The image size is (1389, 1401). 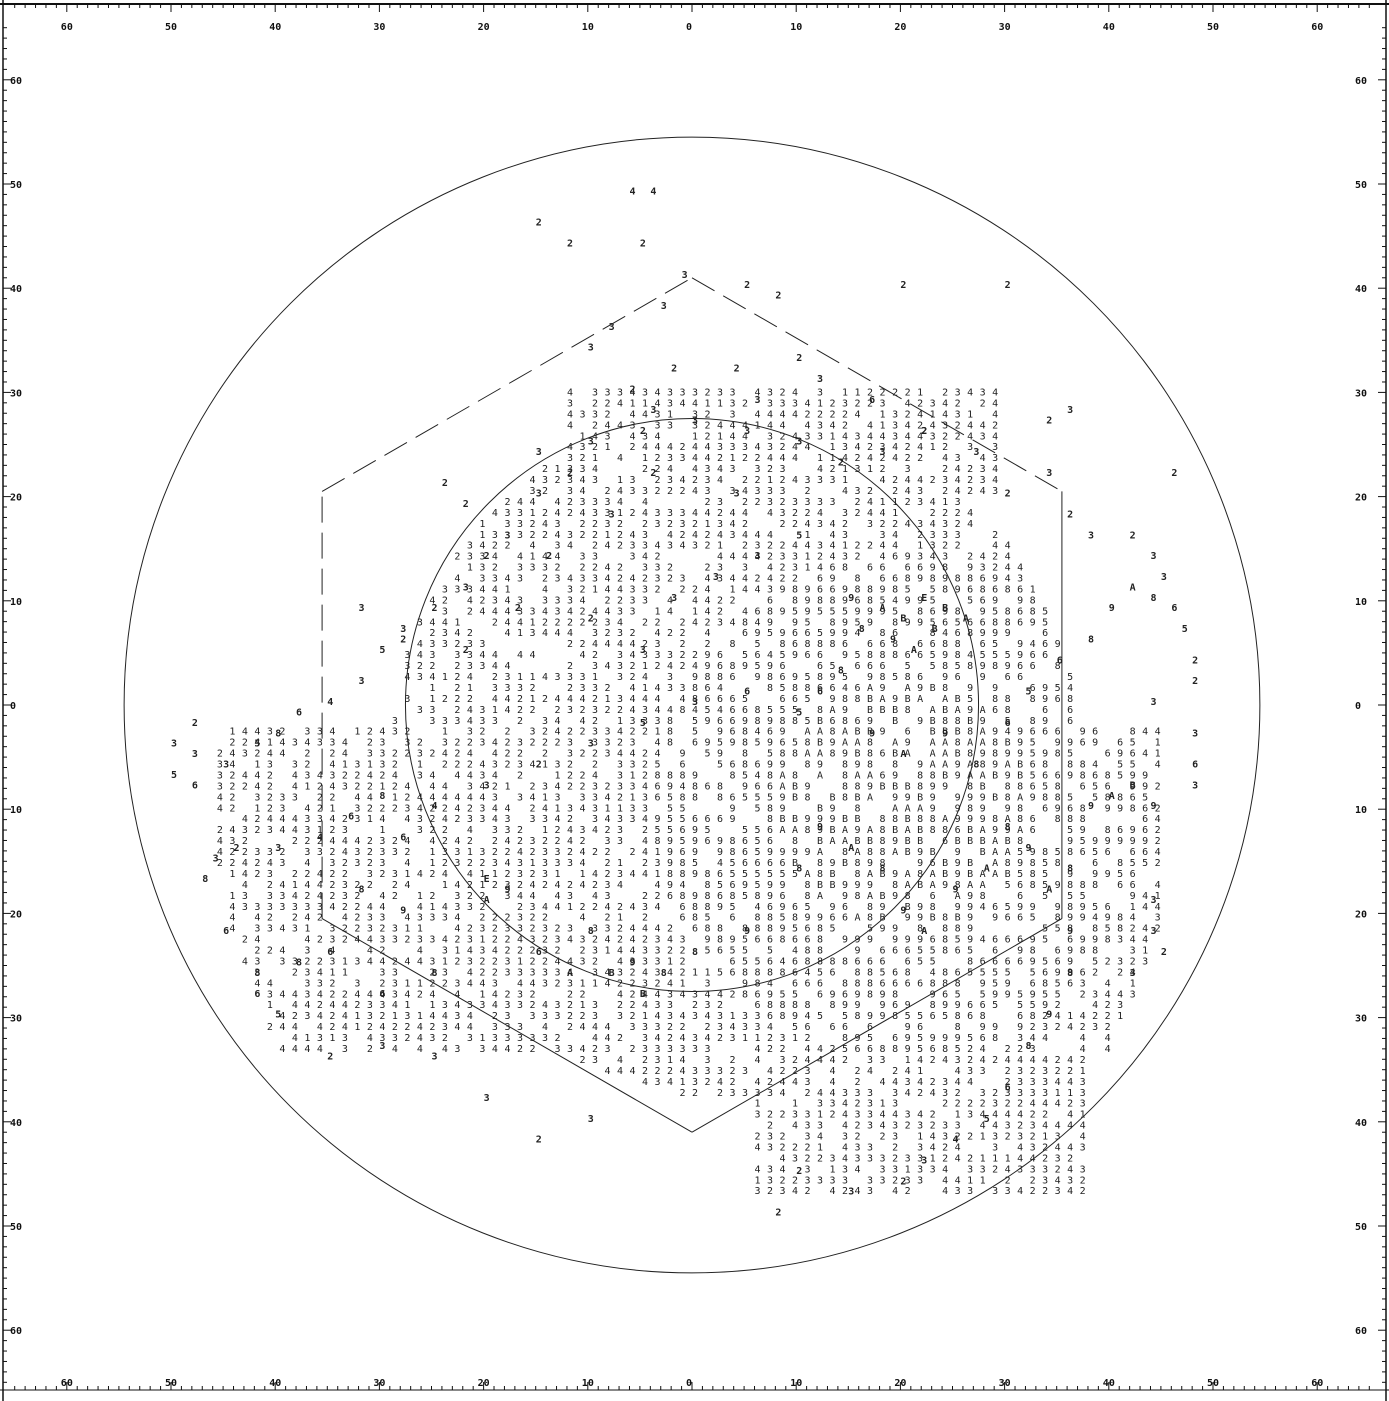 I want to click on data-point: 8, so click(x=1070, y=869).